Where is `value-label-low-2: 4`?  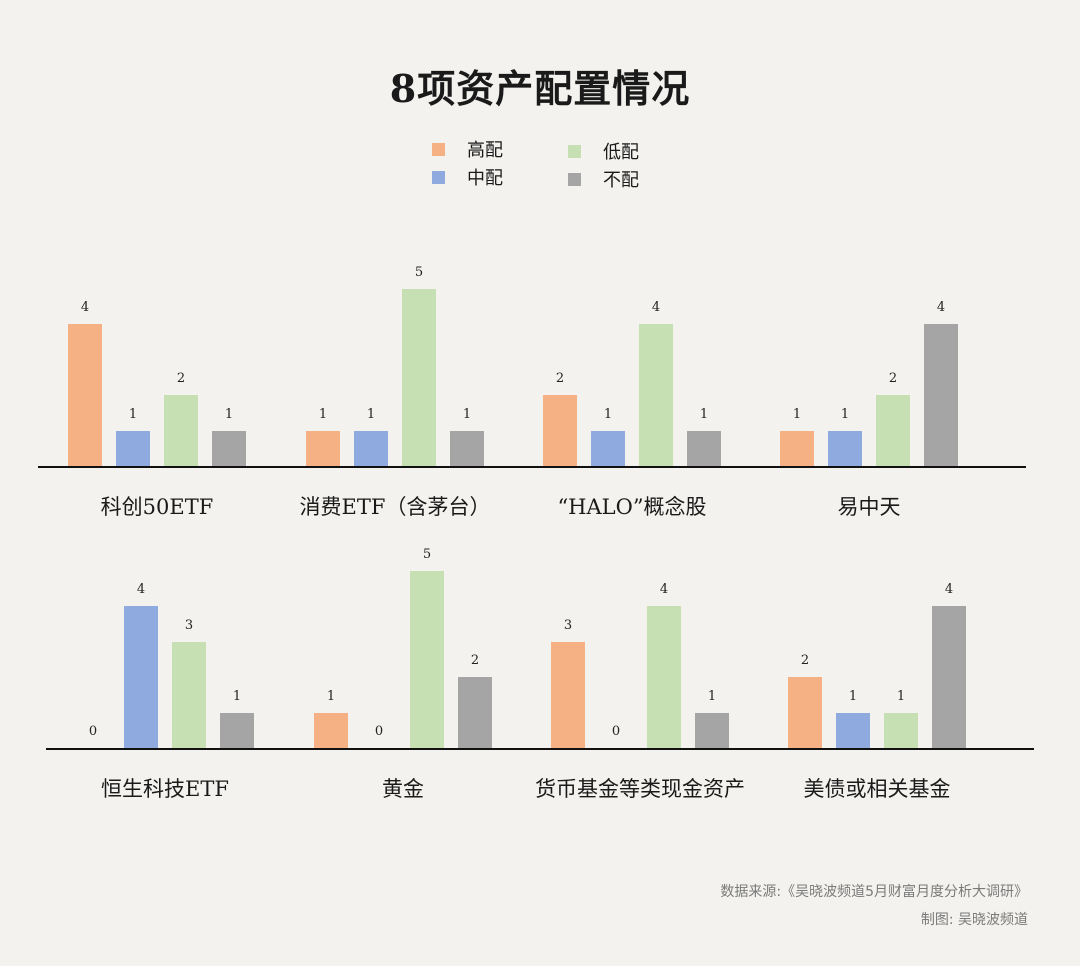
value-label-low-2: 4 is located at coordinates (656, 307).